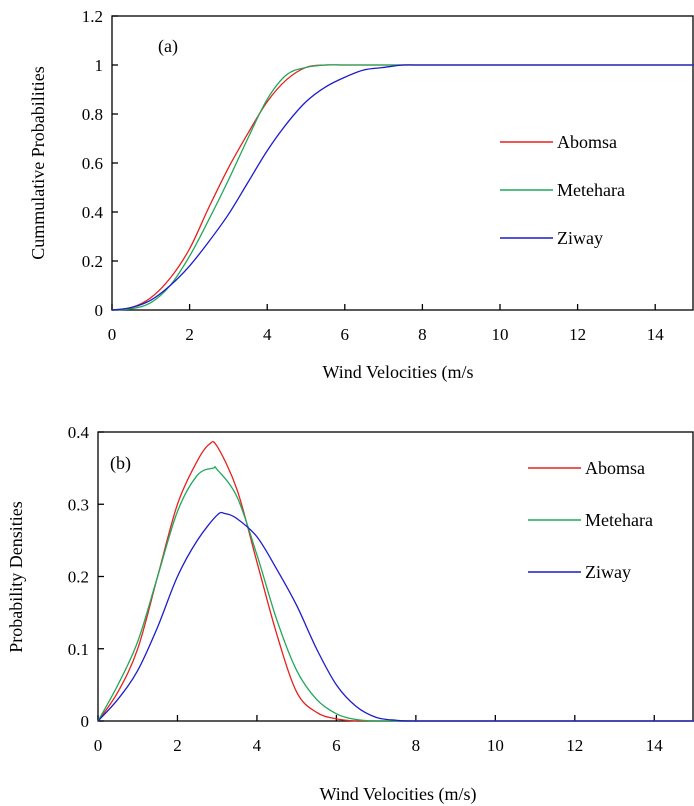  What do you see at coordinates (92, 114) in the screenshot?
I see `y-tick-label: 0.8` at bounding box center [92, 114].